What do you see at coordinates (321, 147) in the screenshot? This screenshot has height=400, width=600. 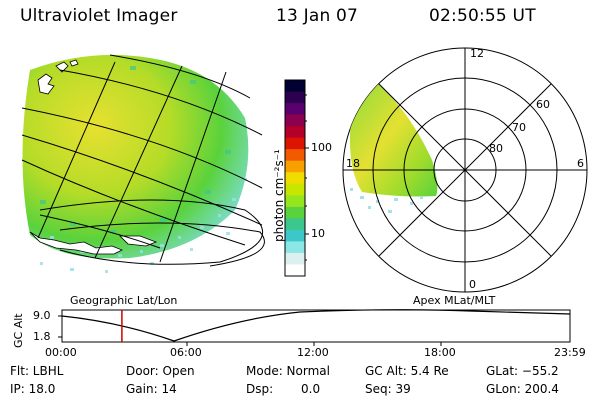 I see `colorbar-tick-100: 100` at bounding box center [321, 147].